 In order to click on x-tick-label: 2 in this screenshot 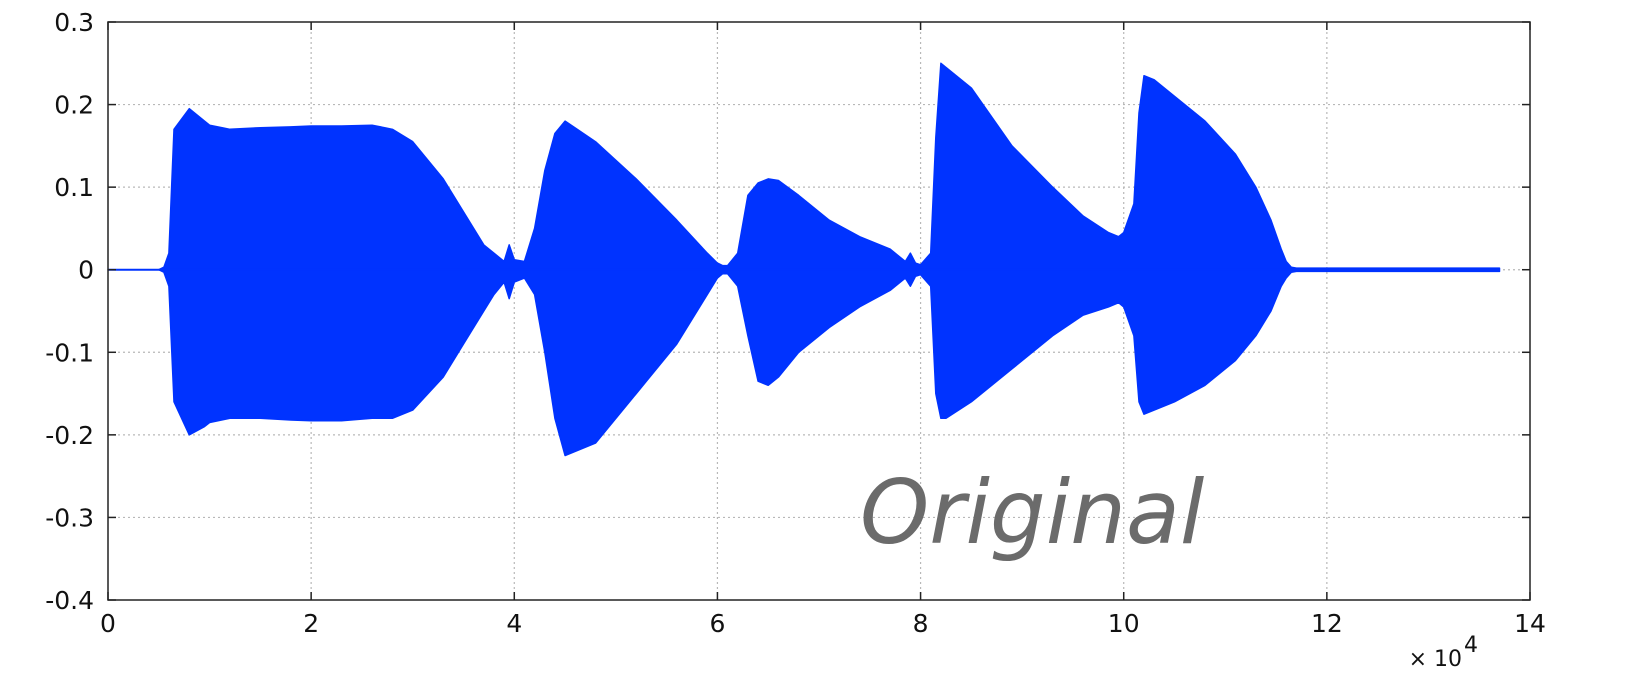, I will do `click(311, 623)`.